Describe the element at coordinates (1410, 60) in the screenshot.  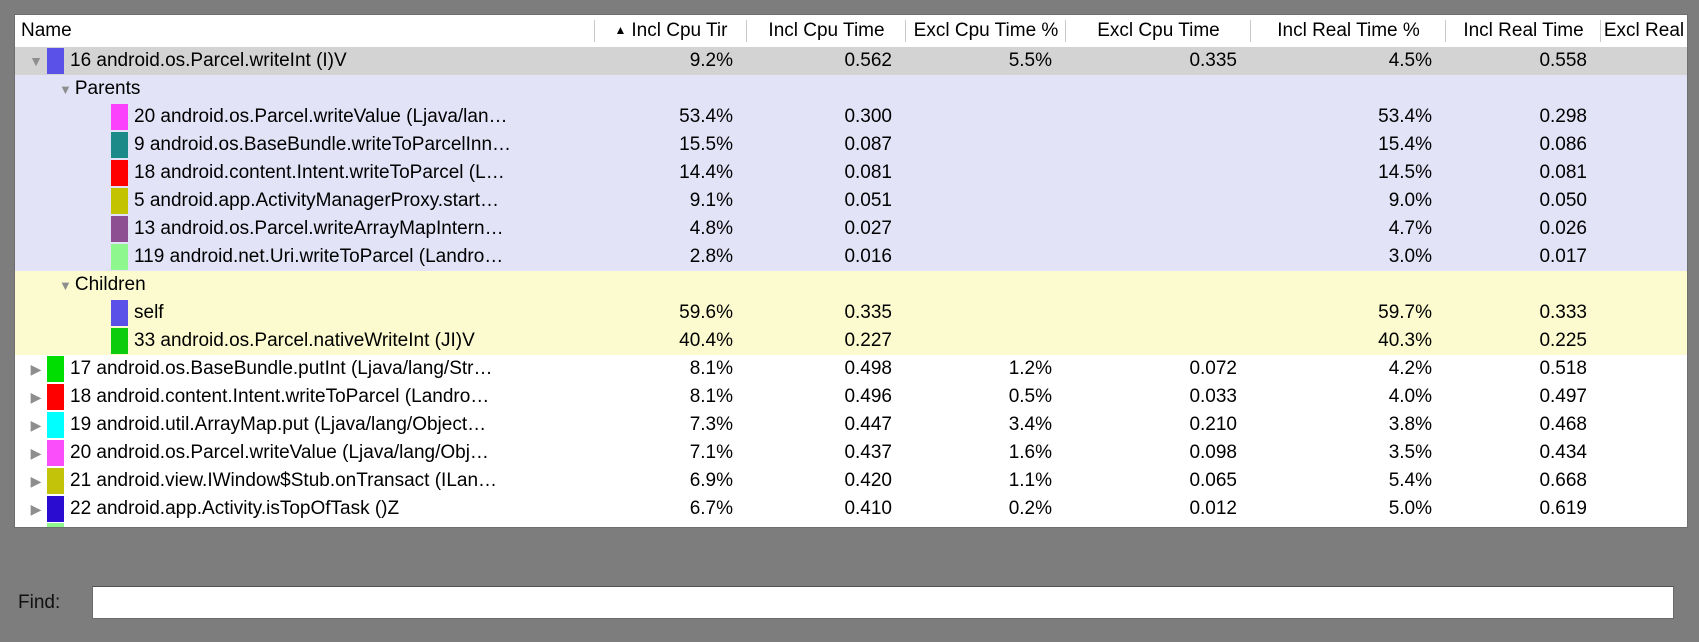
I see `incl-real-pct-cell: 4.5%` at that location.